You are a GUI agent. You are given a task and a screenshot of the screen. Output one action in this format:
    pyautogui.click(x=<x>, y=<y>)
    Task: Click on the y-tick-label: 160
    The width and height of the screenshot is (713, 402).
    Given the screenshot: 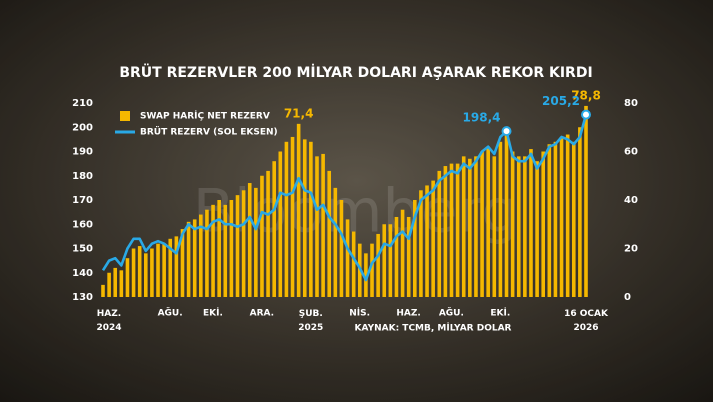 What is the action you would take?
    pyautogui.click(x=82, y=224)
    